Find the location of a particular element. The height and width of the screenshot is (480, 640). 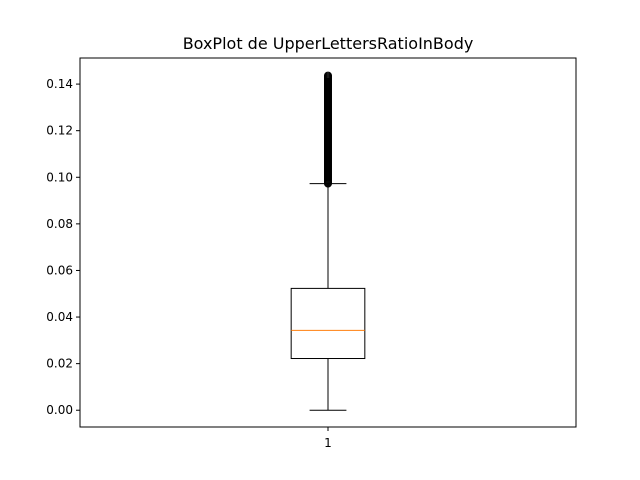

iqr-box is located at coordinates (328, 323).